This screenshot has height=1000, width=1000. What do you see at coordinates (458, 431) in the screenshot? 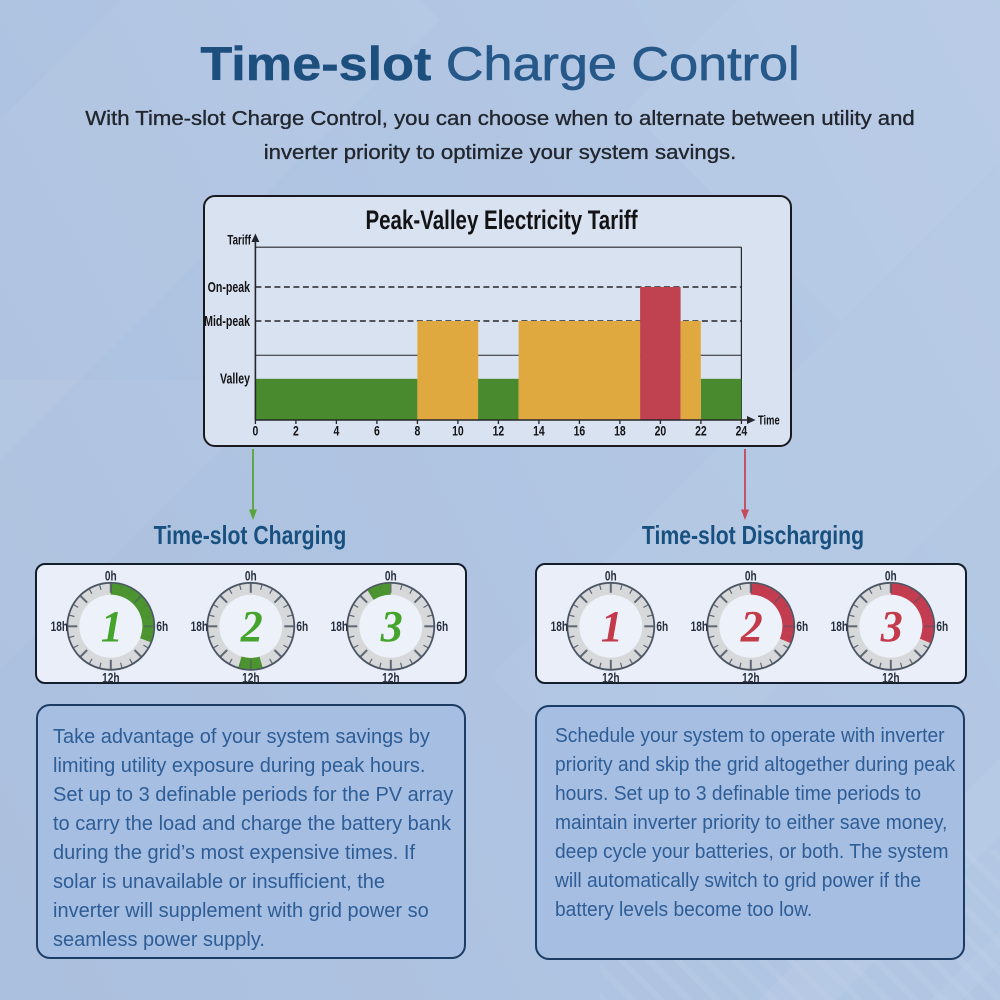
I see `svg-text: 10` at bounding box center [458, 431].